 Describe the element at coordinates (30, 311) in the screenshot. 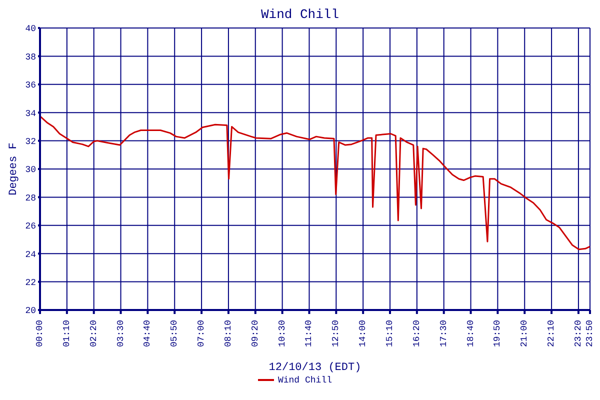

I see `y-tick-label: 20` at that location.